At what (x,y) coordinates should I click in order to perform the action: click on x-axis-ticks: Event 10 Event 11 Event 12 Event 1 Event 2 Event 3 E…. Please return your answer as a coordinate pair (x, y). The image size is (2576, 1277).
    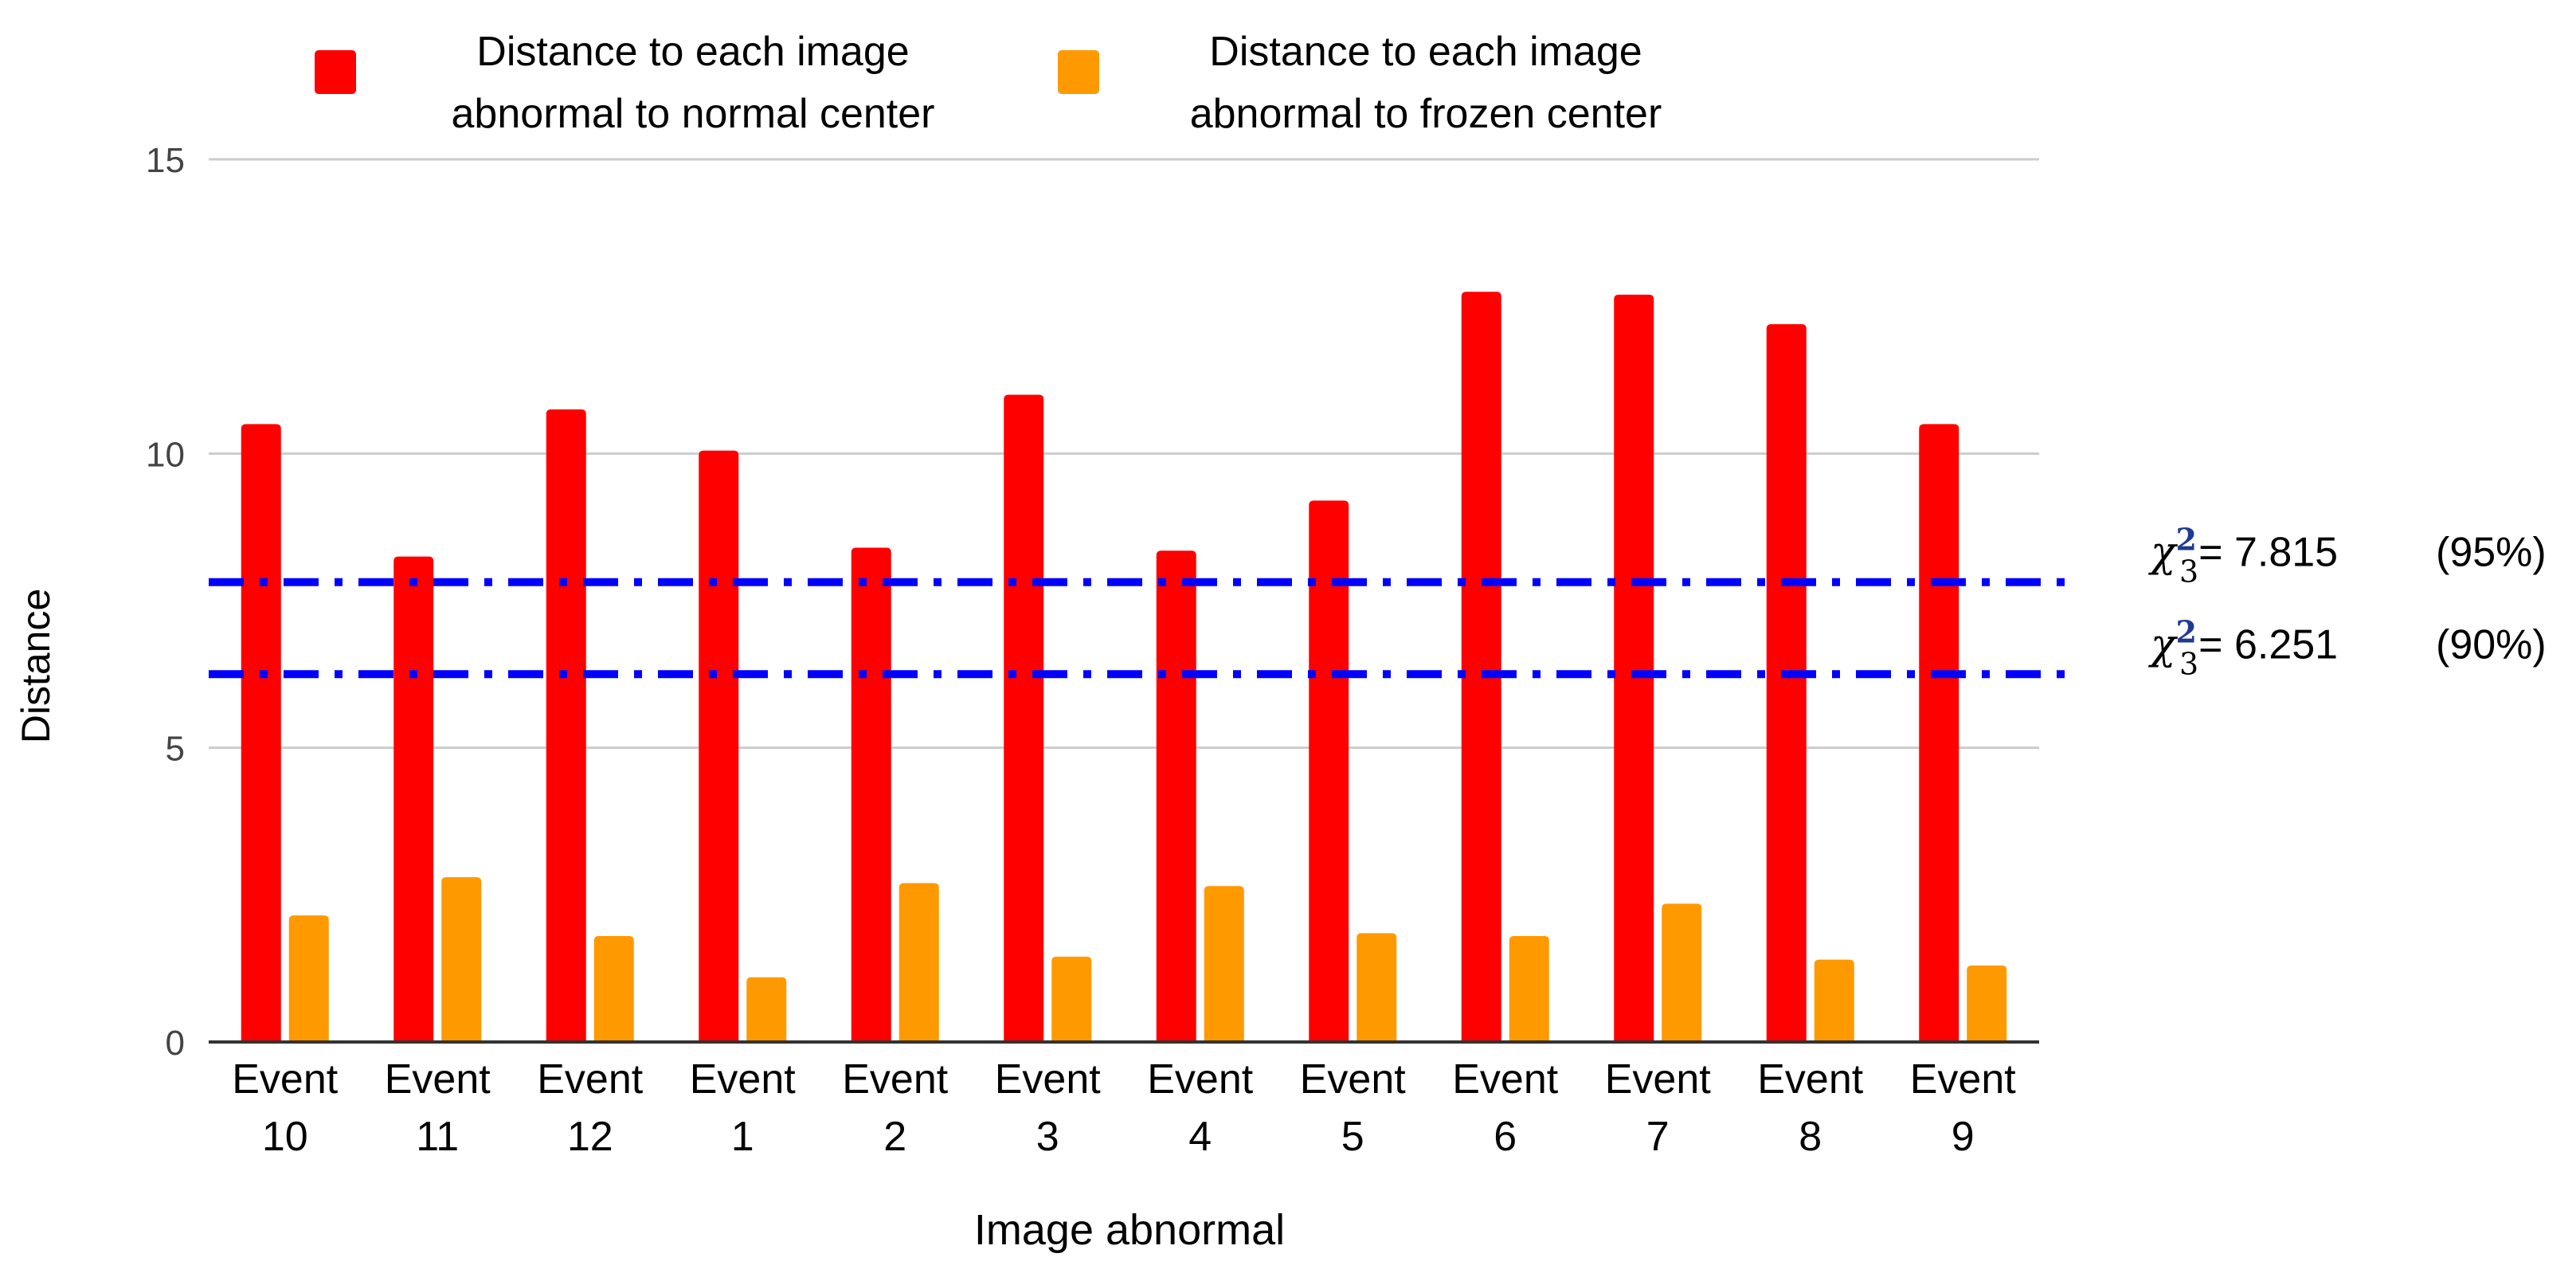
    Looking at the image, I should click on (1124, 1108).